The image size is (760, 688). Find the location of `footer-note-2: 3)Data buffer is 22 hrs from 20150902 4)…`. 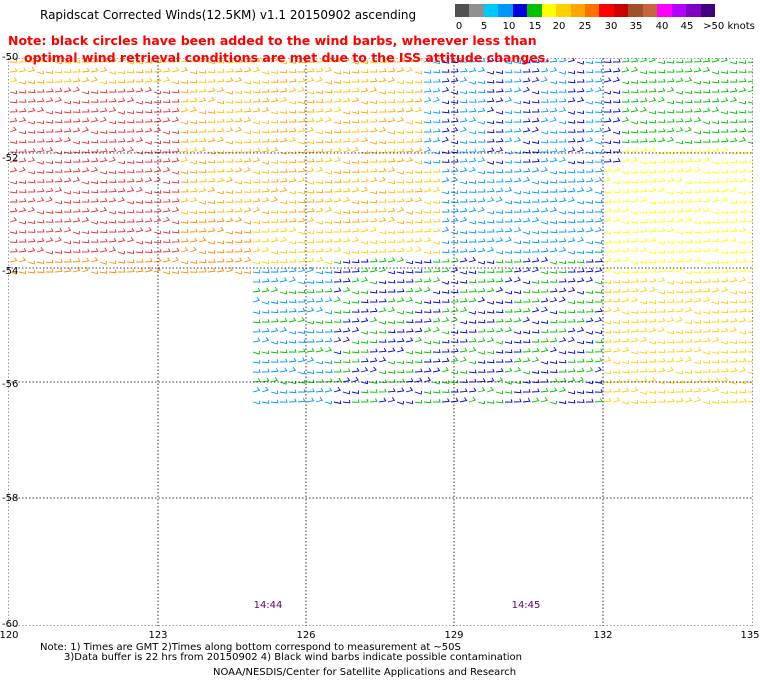

footer-note-2: 3)Data buffer is 22 hrs from 20150902 4)… is located at coordinates (293, 657).